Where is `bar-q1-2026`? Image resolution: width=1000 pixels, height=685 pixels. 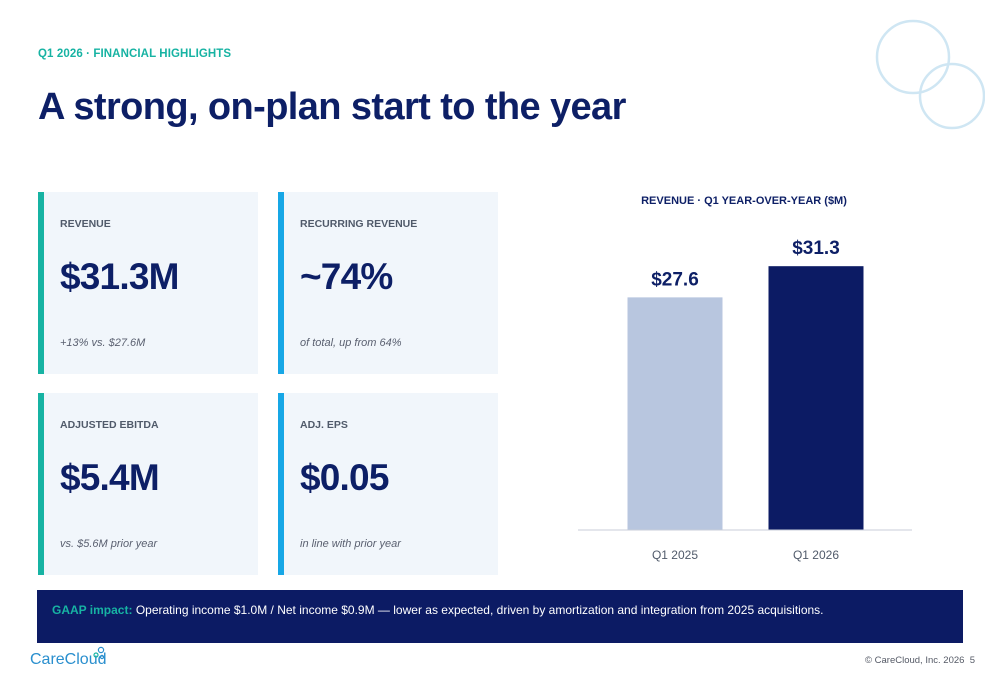 bar-q1-2026 is located at coordinates (816, 398).